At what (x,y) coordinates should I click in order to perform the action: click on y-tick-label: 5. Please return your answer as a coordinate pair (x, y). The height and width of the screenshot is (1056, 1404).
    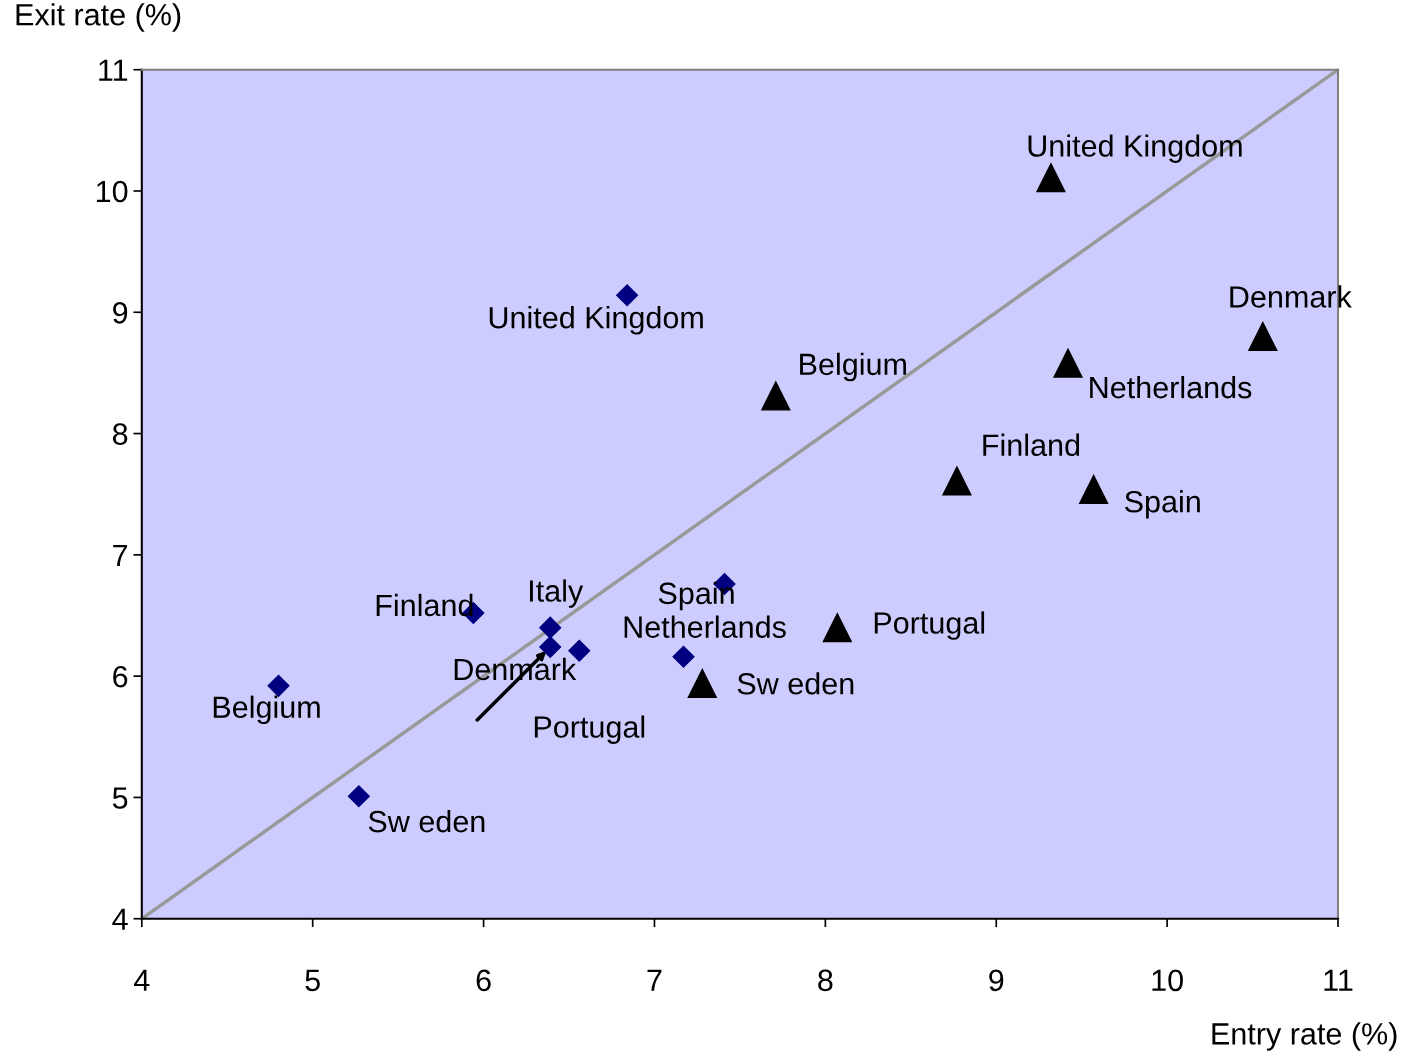
    Looking at the image, I should click on (120, 798).